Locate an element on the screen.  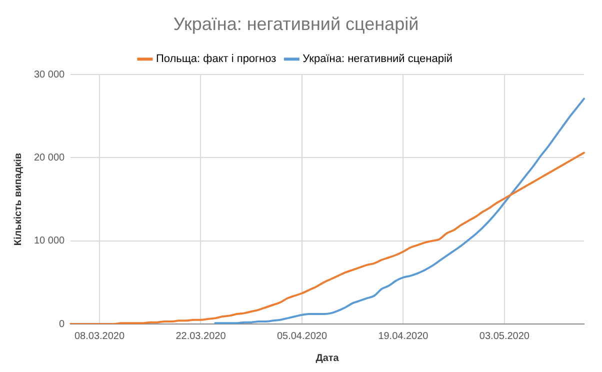
y-tick-label: 30 000 is located at coordinates (50, 74).